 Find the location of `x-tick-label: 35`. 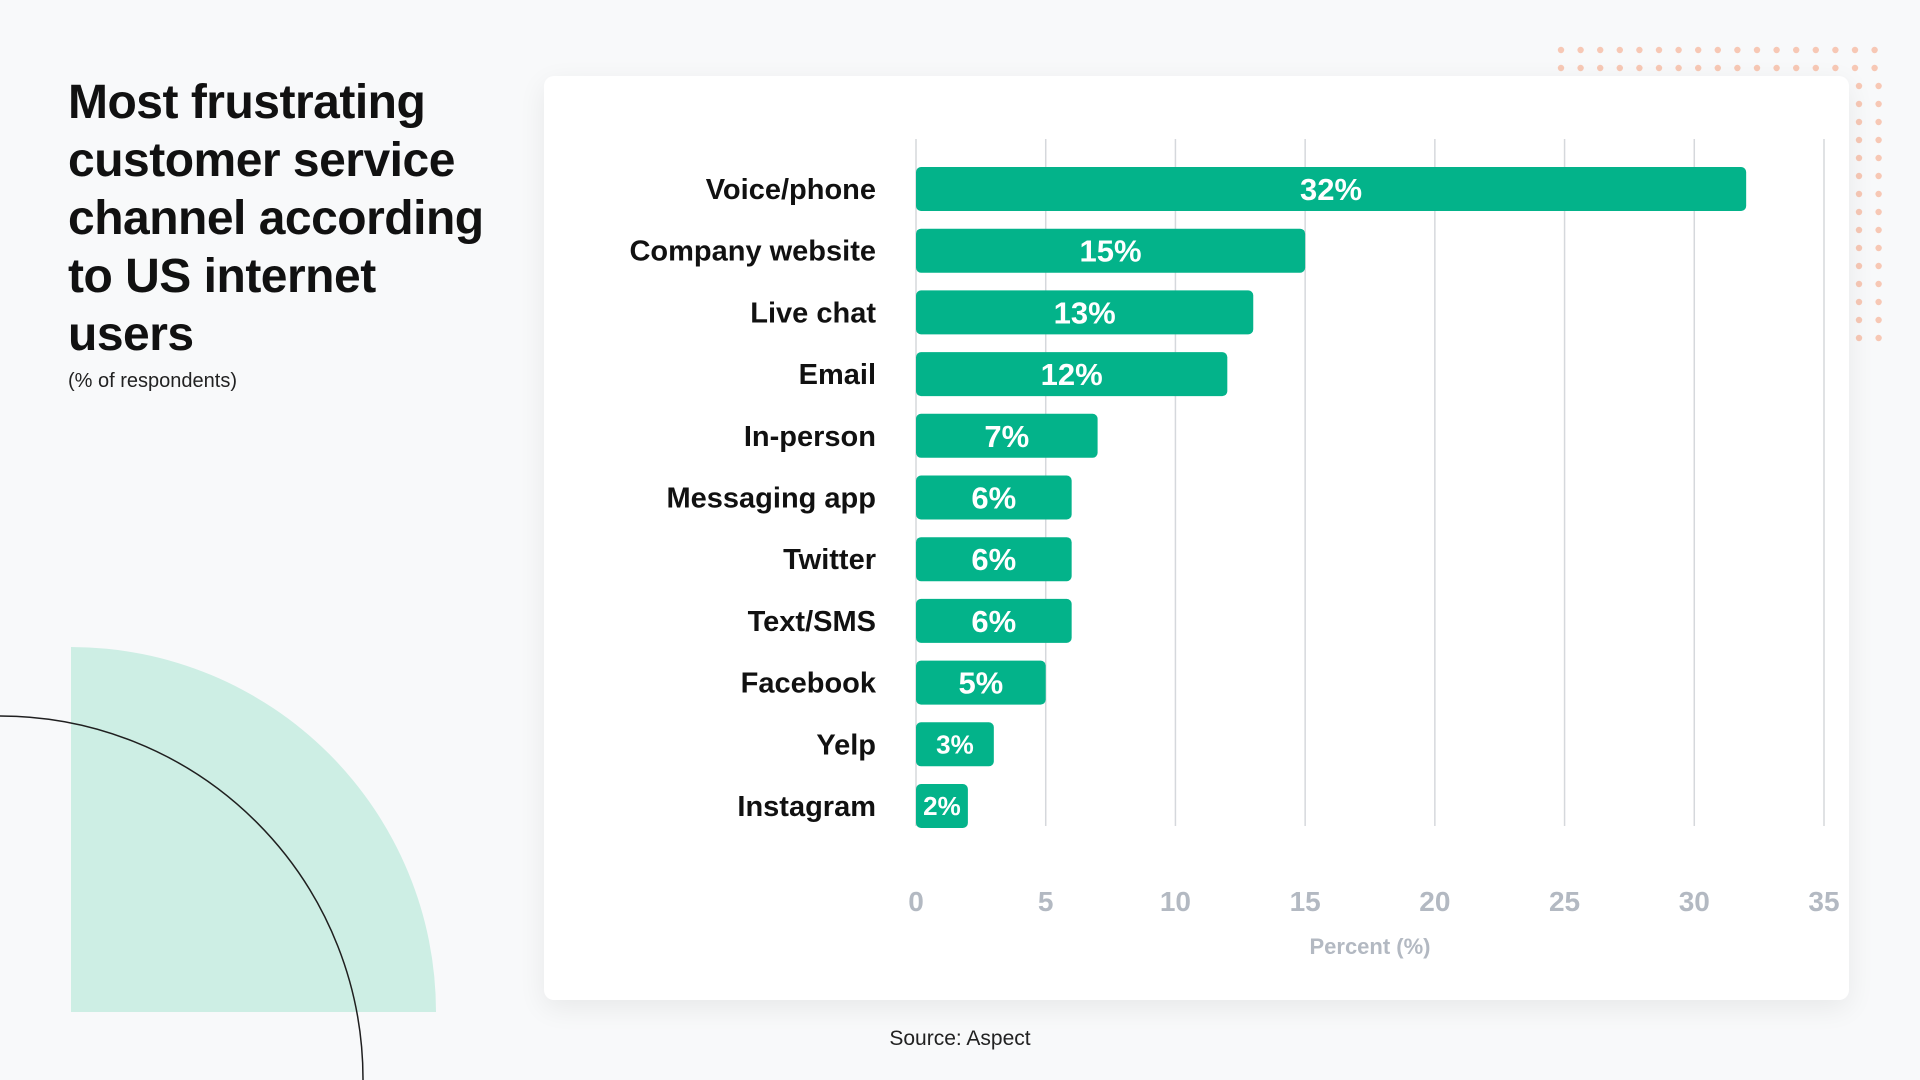

x-tick-label: 35 is located at coordinates (1823, 901).